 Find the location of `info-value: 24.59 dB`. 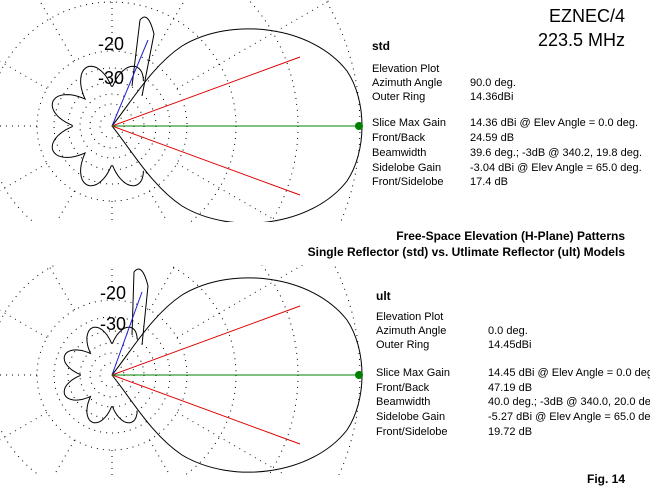

info-value: 24.59 dB is located at coordinates (492, 138).